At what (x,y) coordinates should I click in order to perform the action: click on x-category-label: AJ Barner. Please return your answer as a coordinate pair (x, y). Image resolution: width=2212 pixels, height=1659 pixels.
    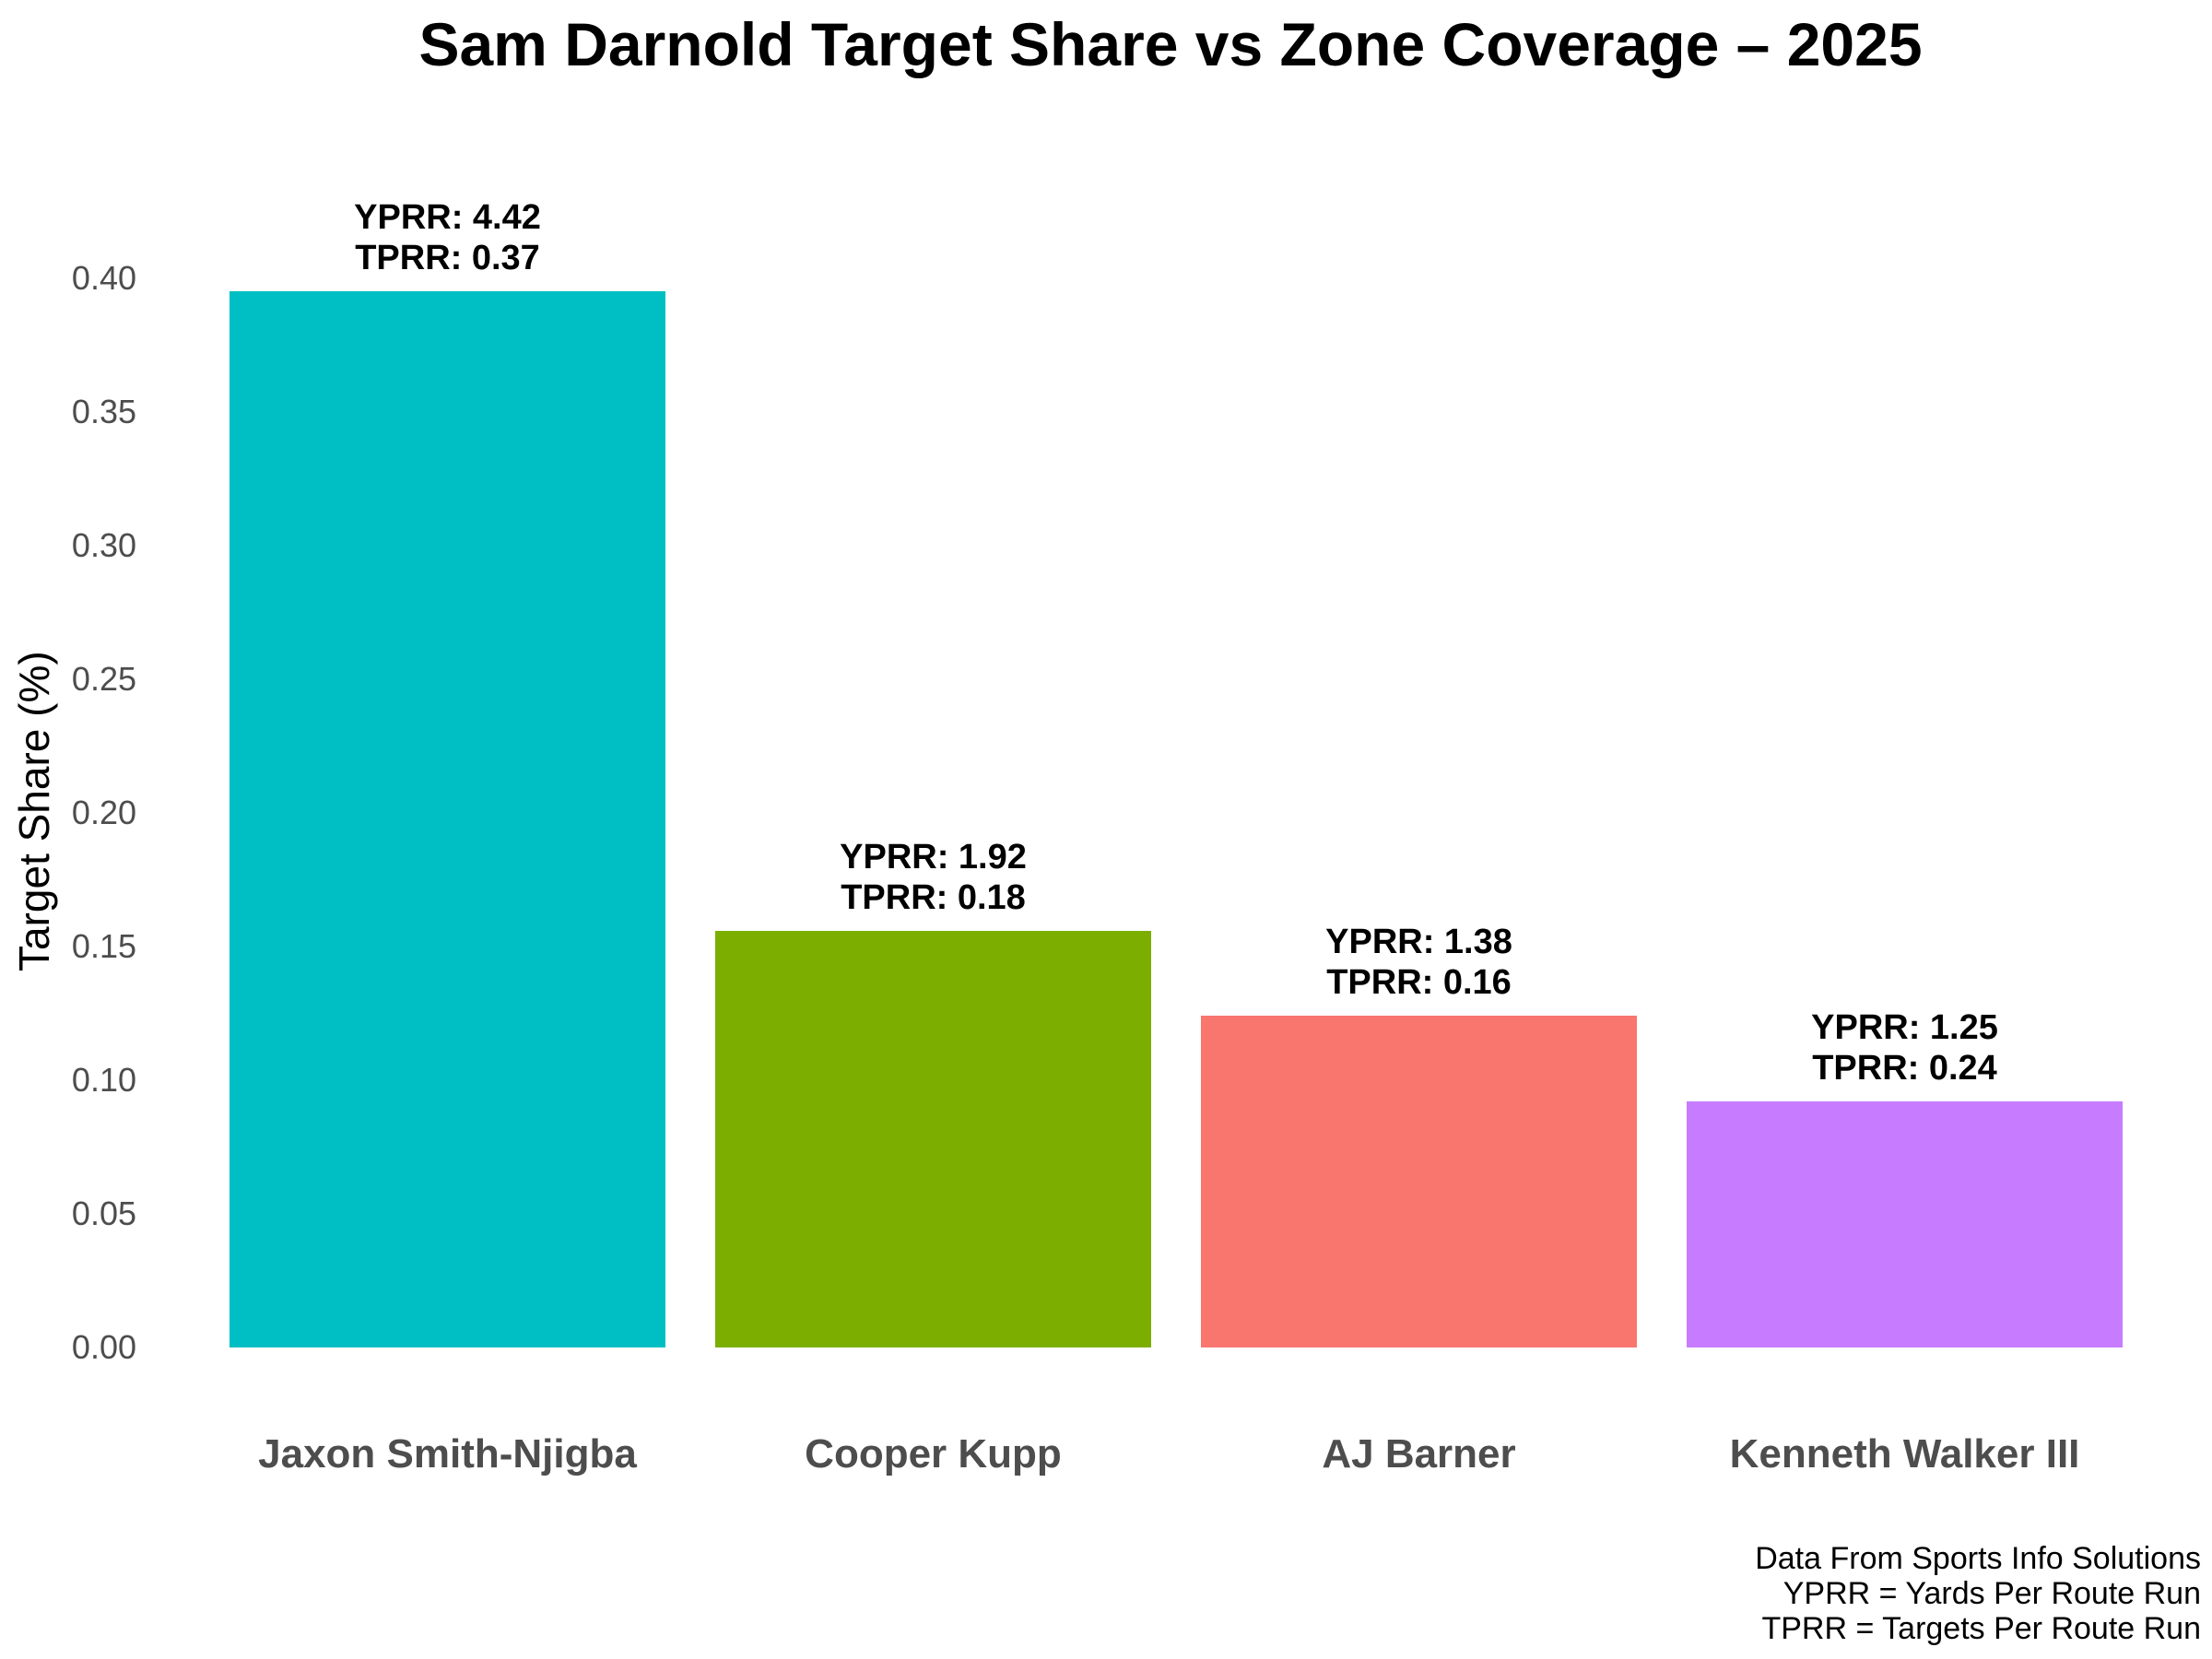
    Looking at the image, I should click on (1419, 1454).